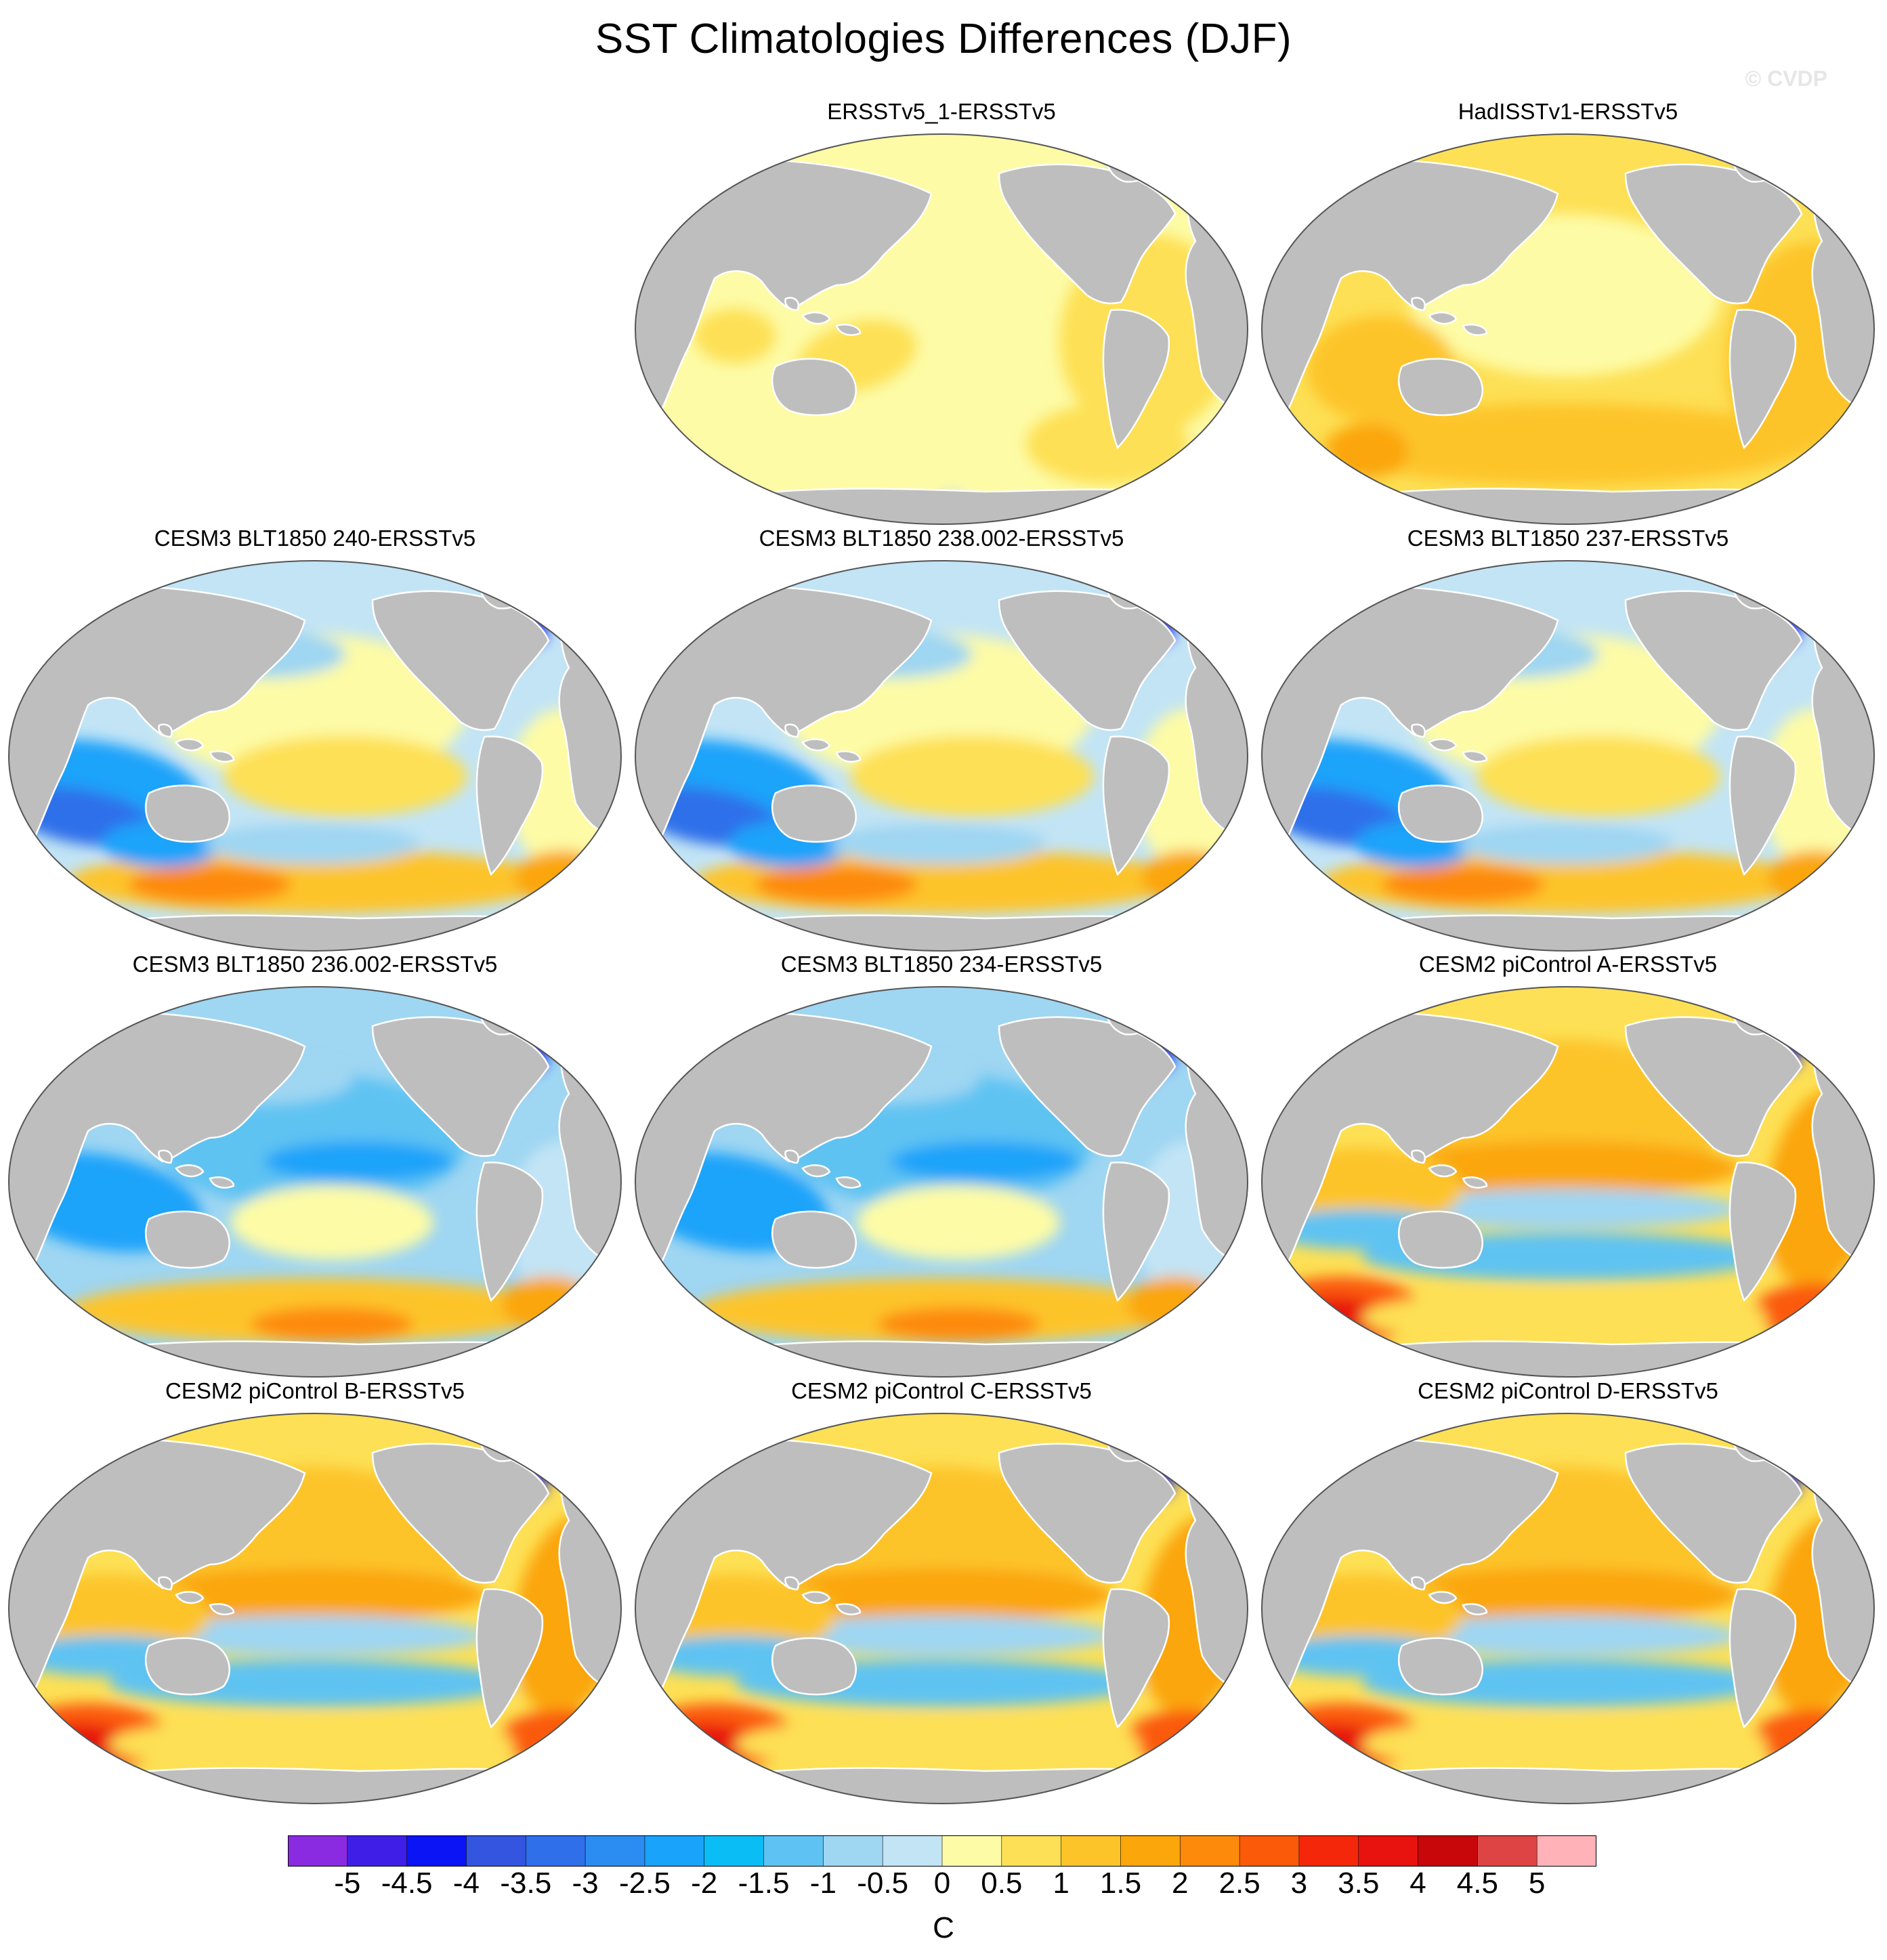 Image resolution: width=1887 pixels, height=1960 pixels. Describe the element at coordinates (1477, 1883) in the screenshot. I see `colorbar-tick-label: 4.5` at that location.